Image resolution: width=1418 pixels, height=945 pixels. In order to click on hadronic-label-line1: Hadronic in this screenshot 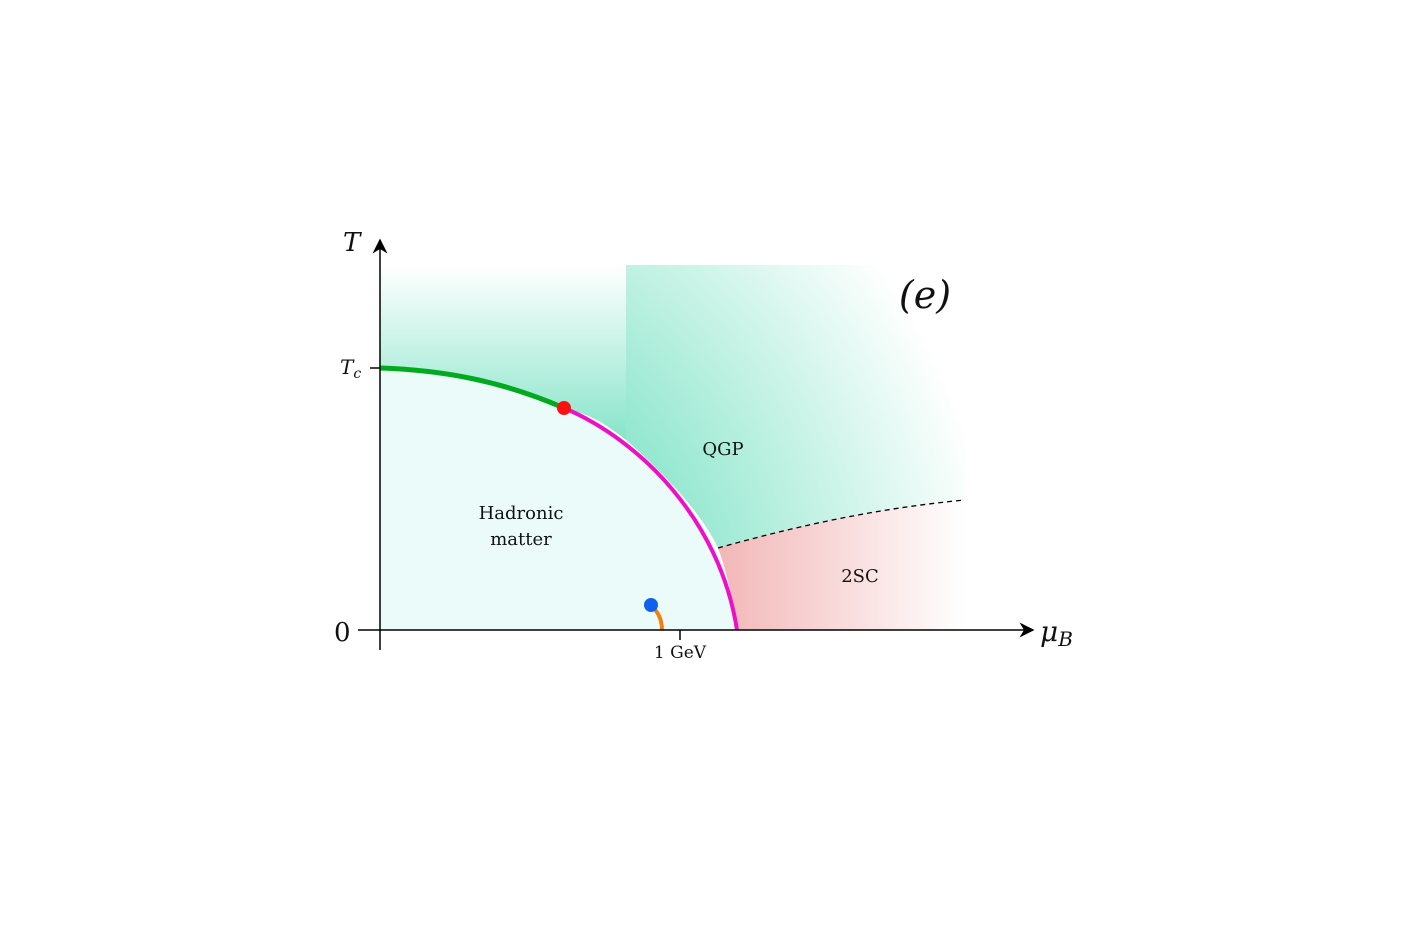, I will do `click(521, 513)`.